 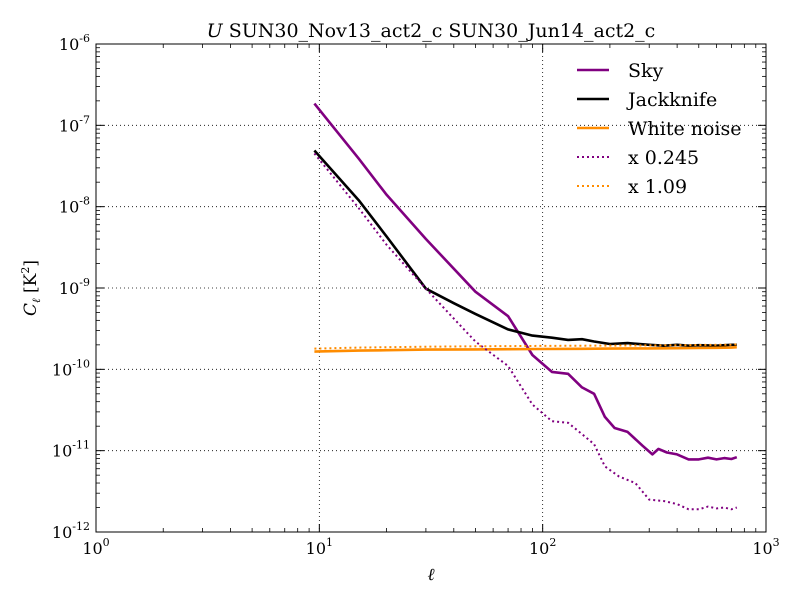 What do you see at coordinates (31, 309) in the screenshot?
I see `y-axis-label-c: C` at bounding box center [31, 309].